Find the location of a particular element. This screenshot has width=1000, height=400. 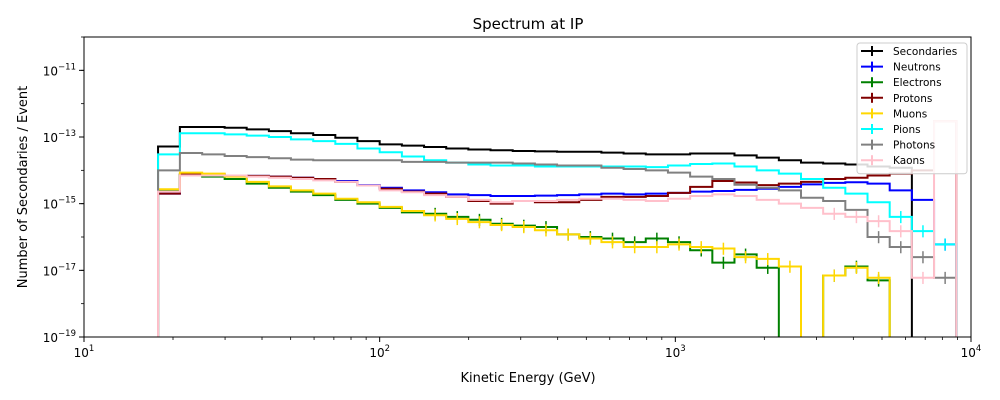

y-tick-label: 10−15 is located at coordinates (59, 204).